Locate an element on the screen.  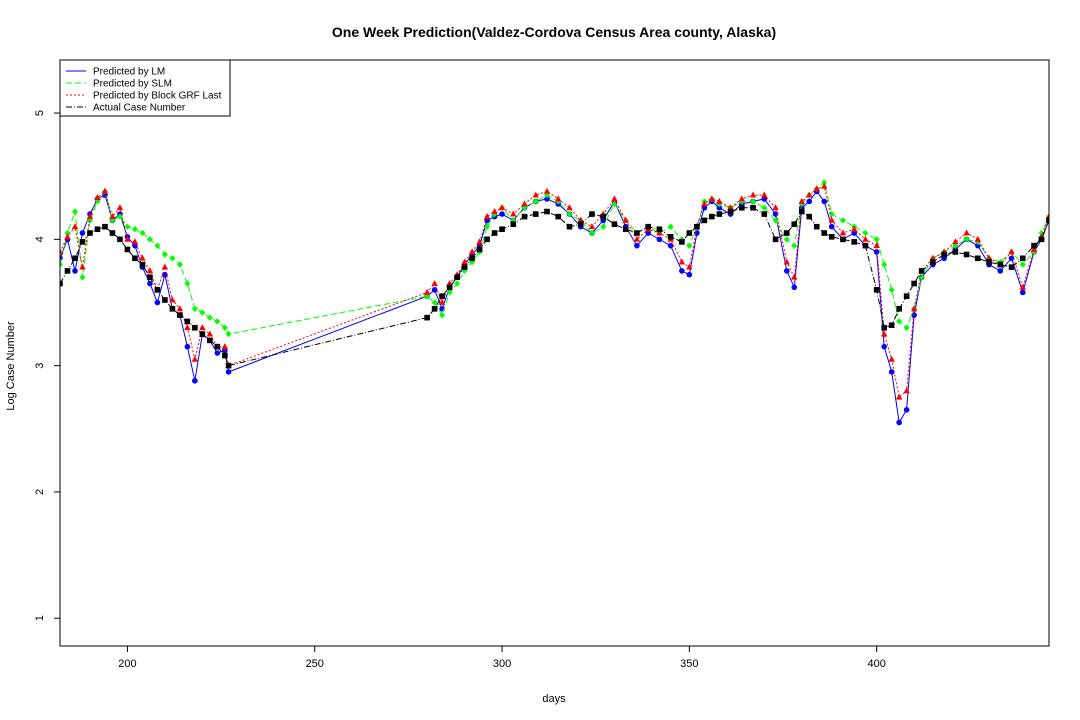
legend-label: Actual Case Number is located at coordinates (139, 108).